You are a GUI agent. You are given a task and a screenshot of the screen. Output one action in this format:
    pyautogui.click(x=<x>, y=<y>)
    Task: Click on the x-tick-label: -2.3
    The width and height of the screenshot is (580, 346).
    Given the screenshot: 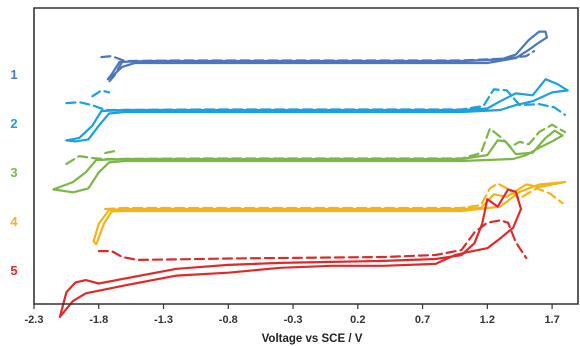 What is the action you would take?
    pyautogui.click(x=34, y=320)
    